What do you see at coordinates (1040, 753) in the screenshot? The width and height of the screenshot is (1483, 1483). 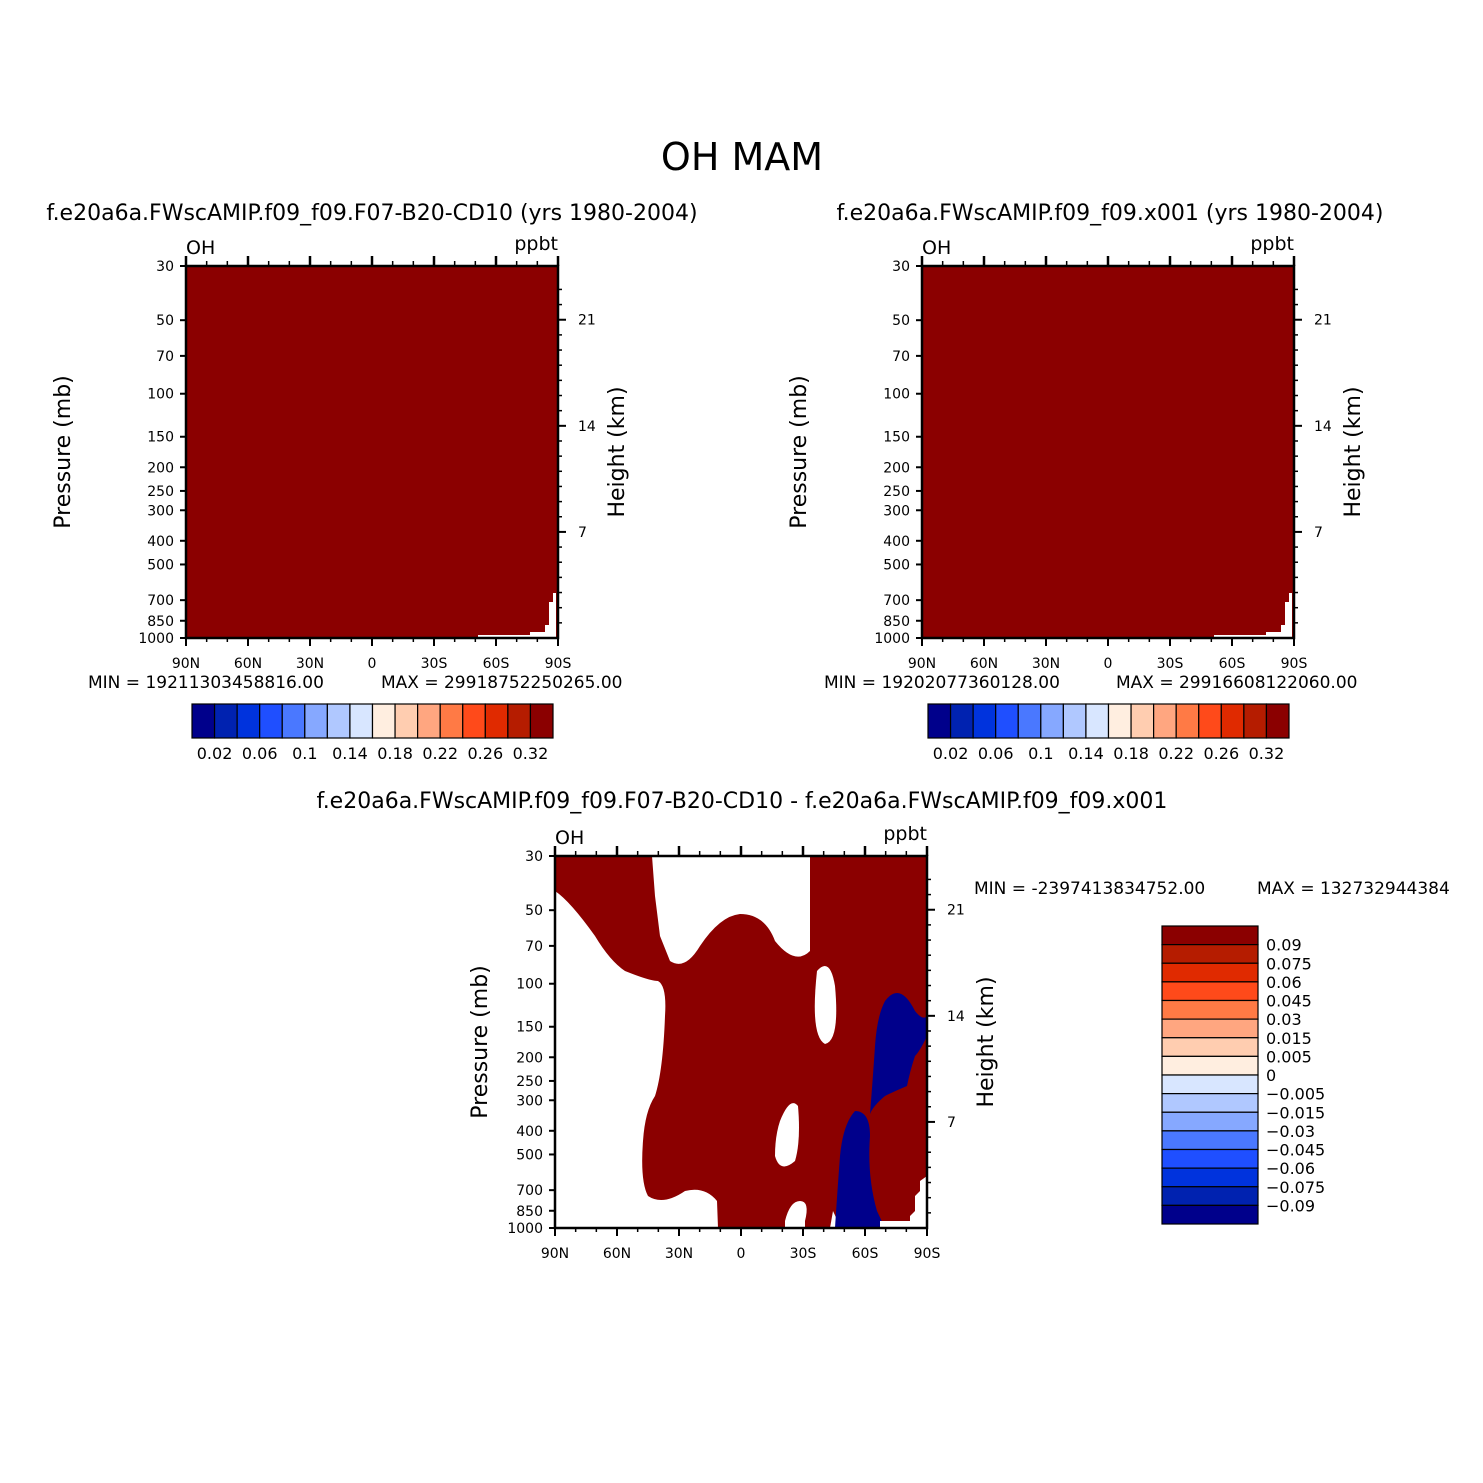 I see `colorbar-label: 0.1` at bounding box center [1040, 753].